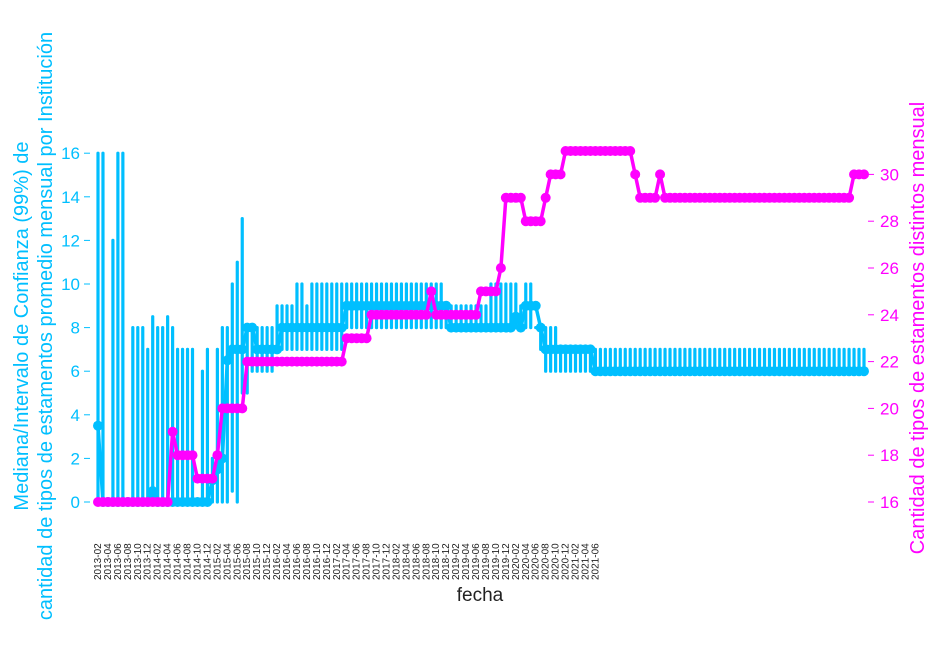 The image size is (940, 655). What do you see at coordinates (406, 561) in the screenshot?
I see `x-tick-label: 2018-04` at bounding box center [406, 561].